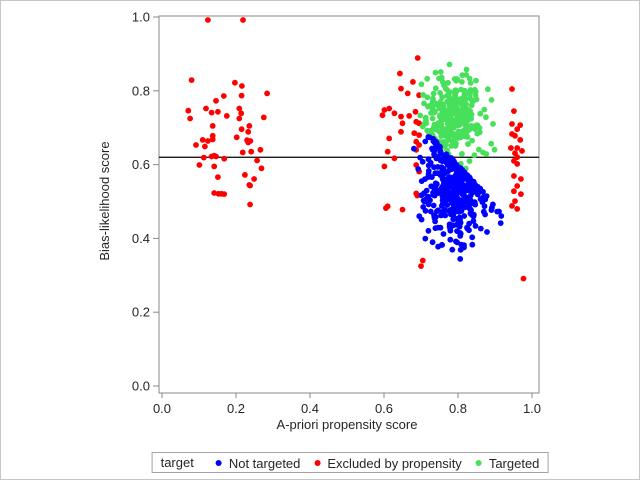  I want to click on x-axis-ticks: 0.0 0.2 0.4 0.6 0.8 1.0, so click(347, 404).